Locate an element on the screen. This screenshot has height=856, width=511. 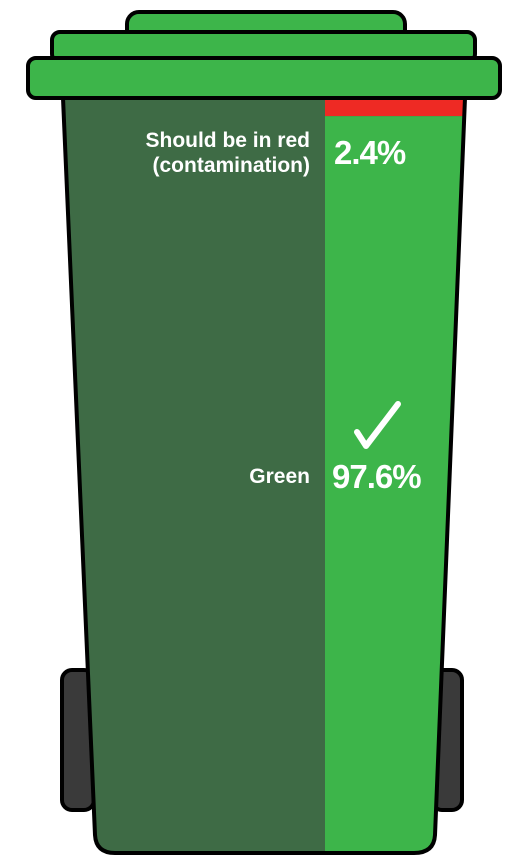
bar-segment is located at coordinates (395, 107).